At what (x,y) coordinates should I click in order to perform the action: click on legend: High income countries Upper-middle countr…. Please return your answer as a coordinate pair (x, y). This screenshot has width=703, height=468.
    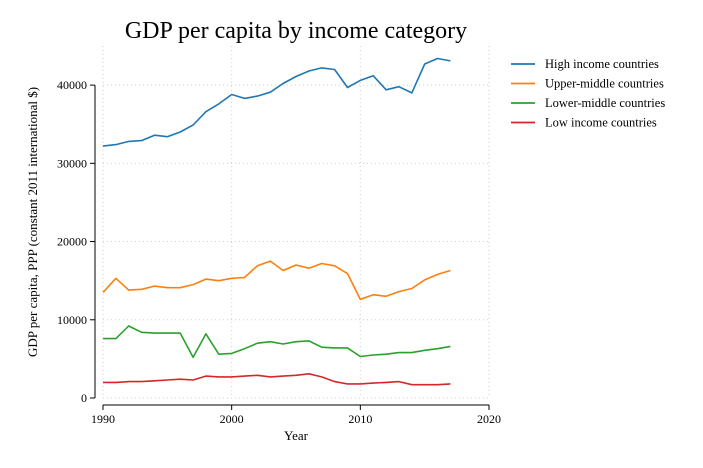
    Looking at the image, I should click on (588, 93).